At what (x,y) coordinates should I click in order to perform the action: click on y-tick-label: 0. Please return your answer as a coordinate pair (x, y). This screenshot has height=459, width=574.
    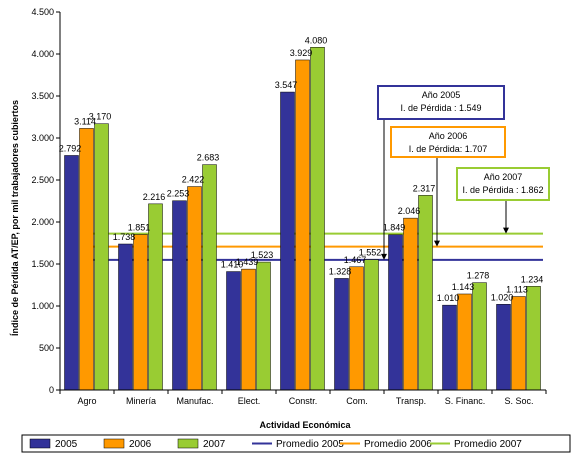
    Looking at the image, I should click on (51, 390).